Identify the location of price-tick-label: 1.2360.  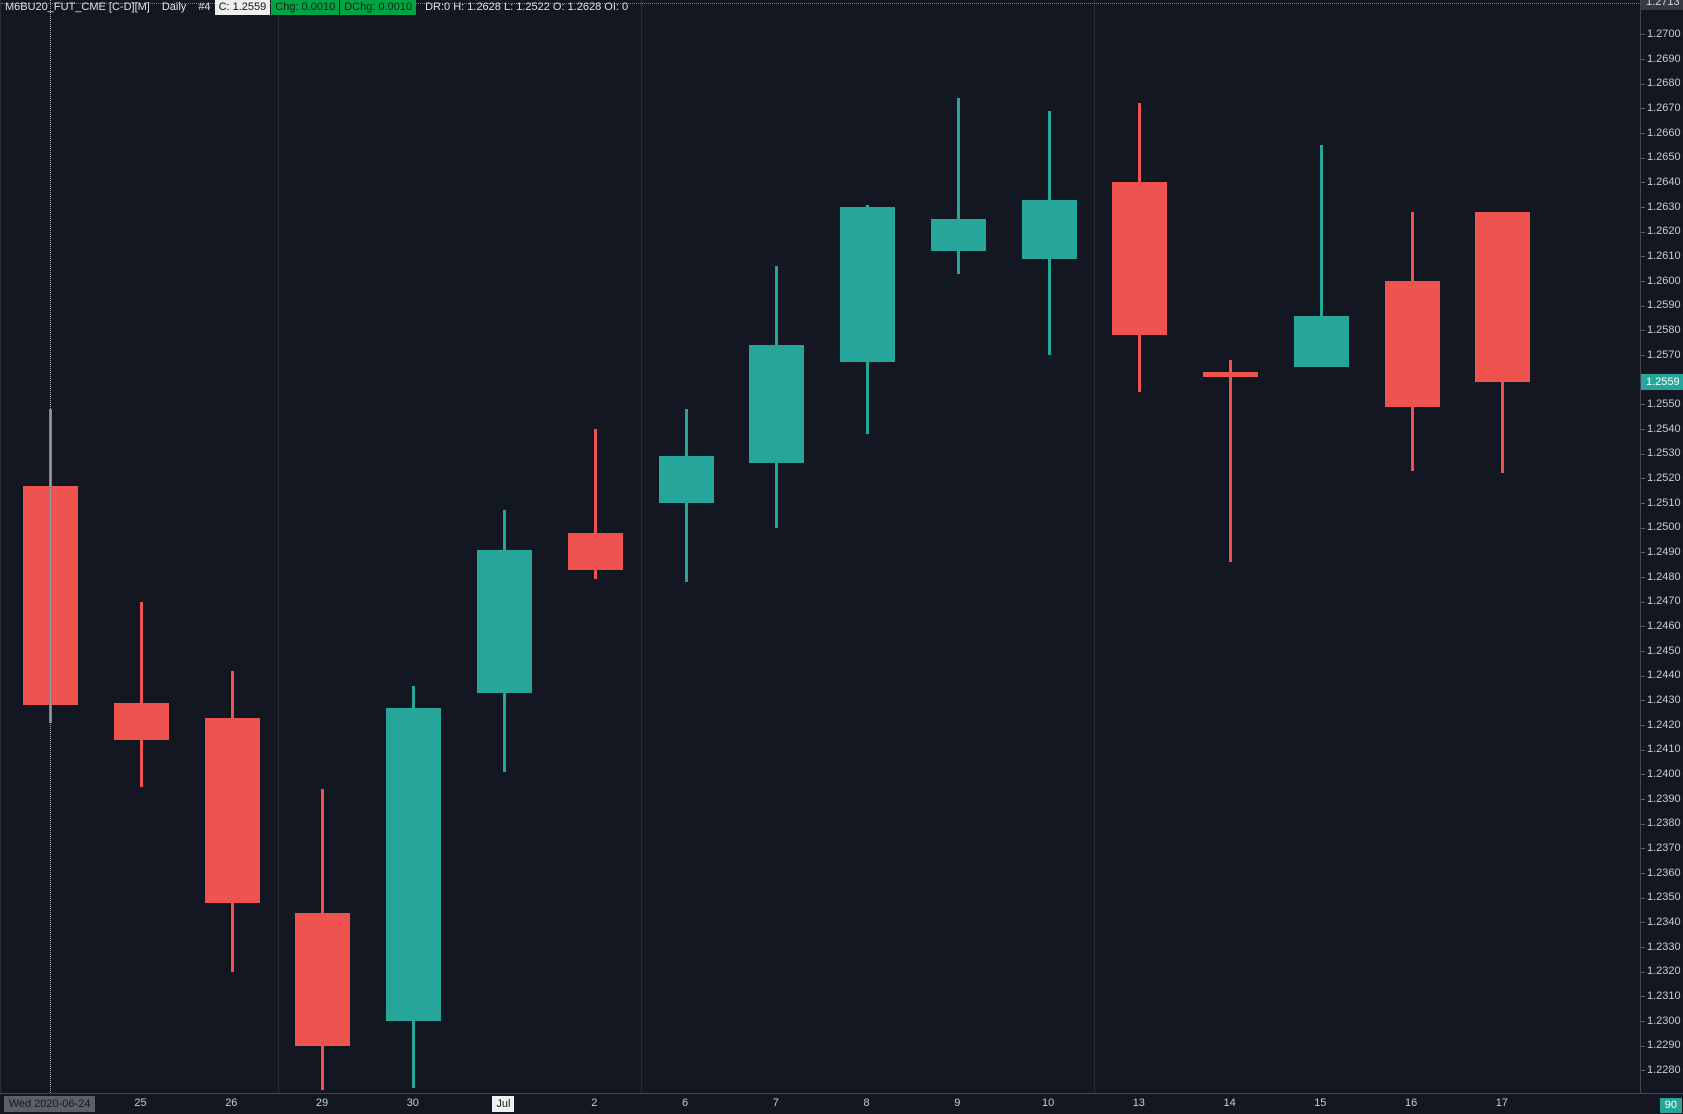
(1664, 872).